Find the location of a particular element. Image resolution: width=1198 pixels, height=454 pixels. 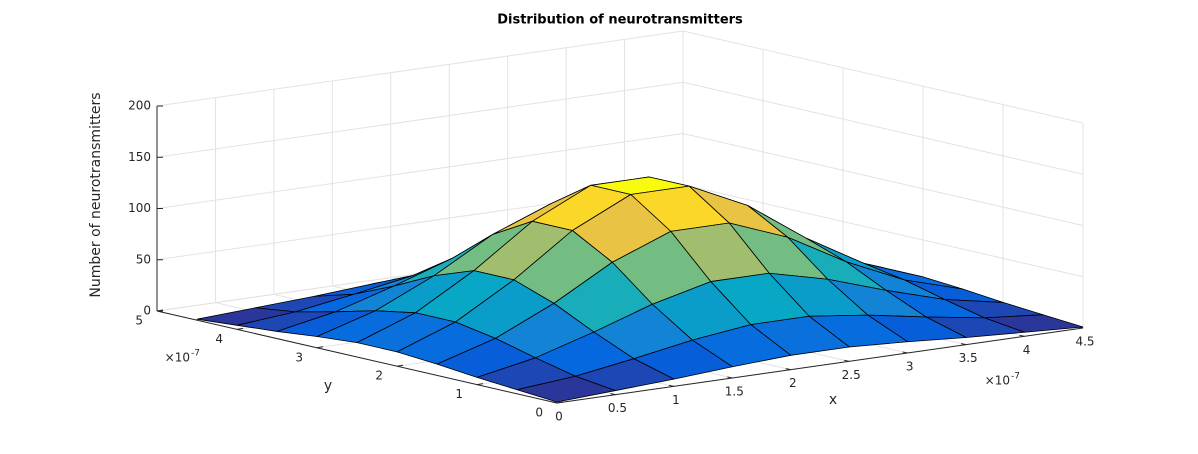

y-tick-label: 5 is located at coordinates (139, 321).